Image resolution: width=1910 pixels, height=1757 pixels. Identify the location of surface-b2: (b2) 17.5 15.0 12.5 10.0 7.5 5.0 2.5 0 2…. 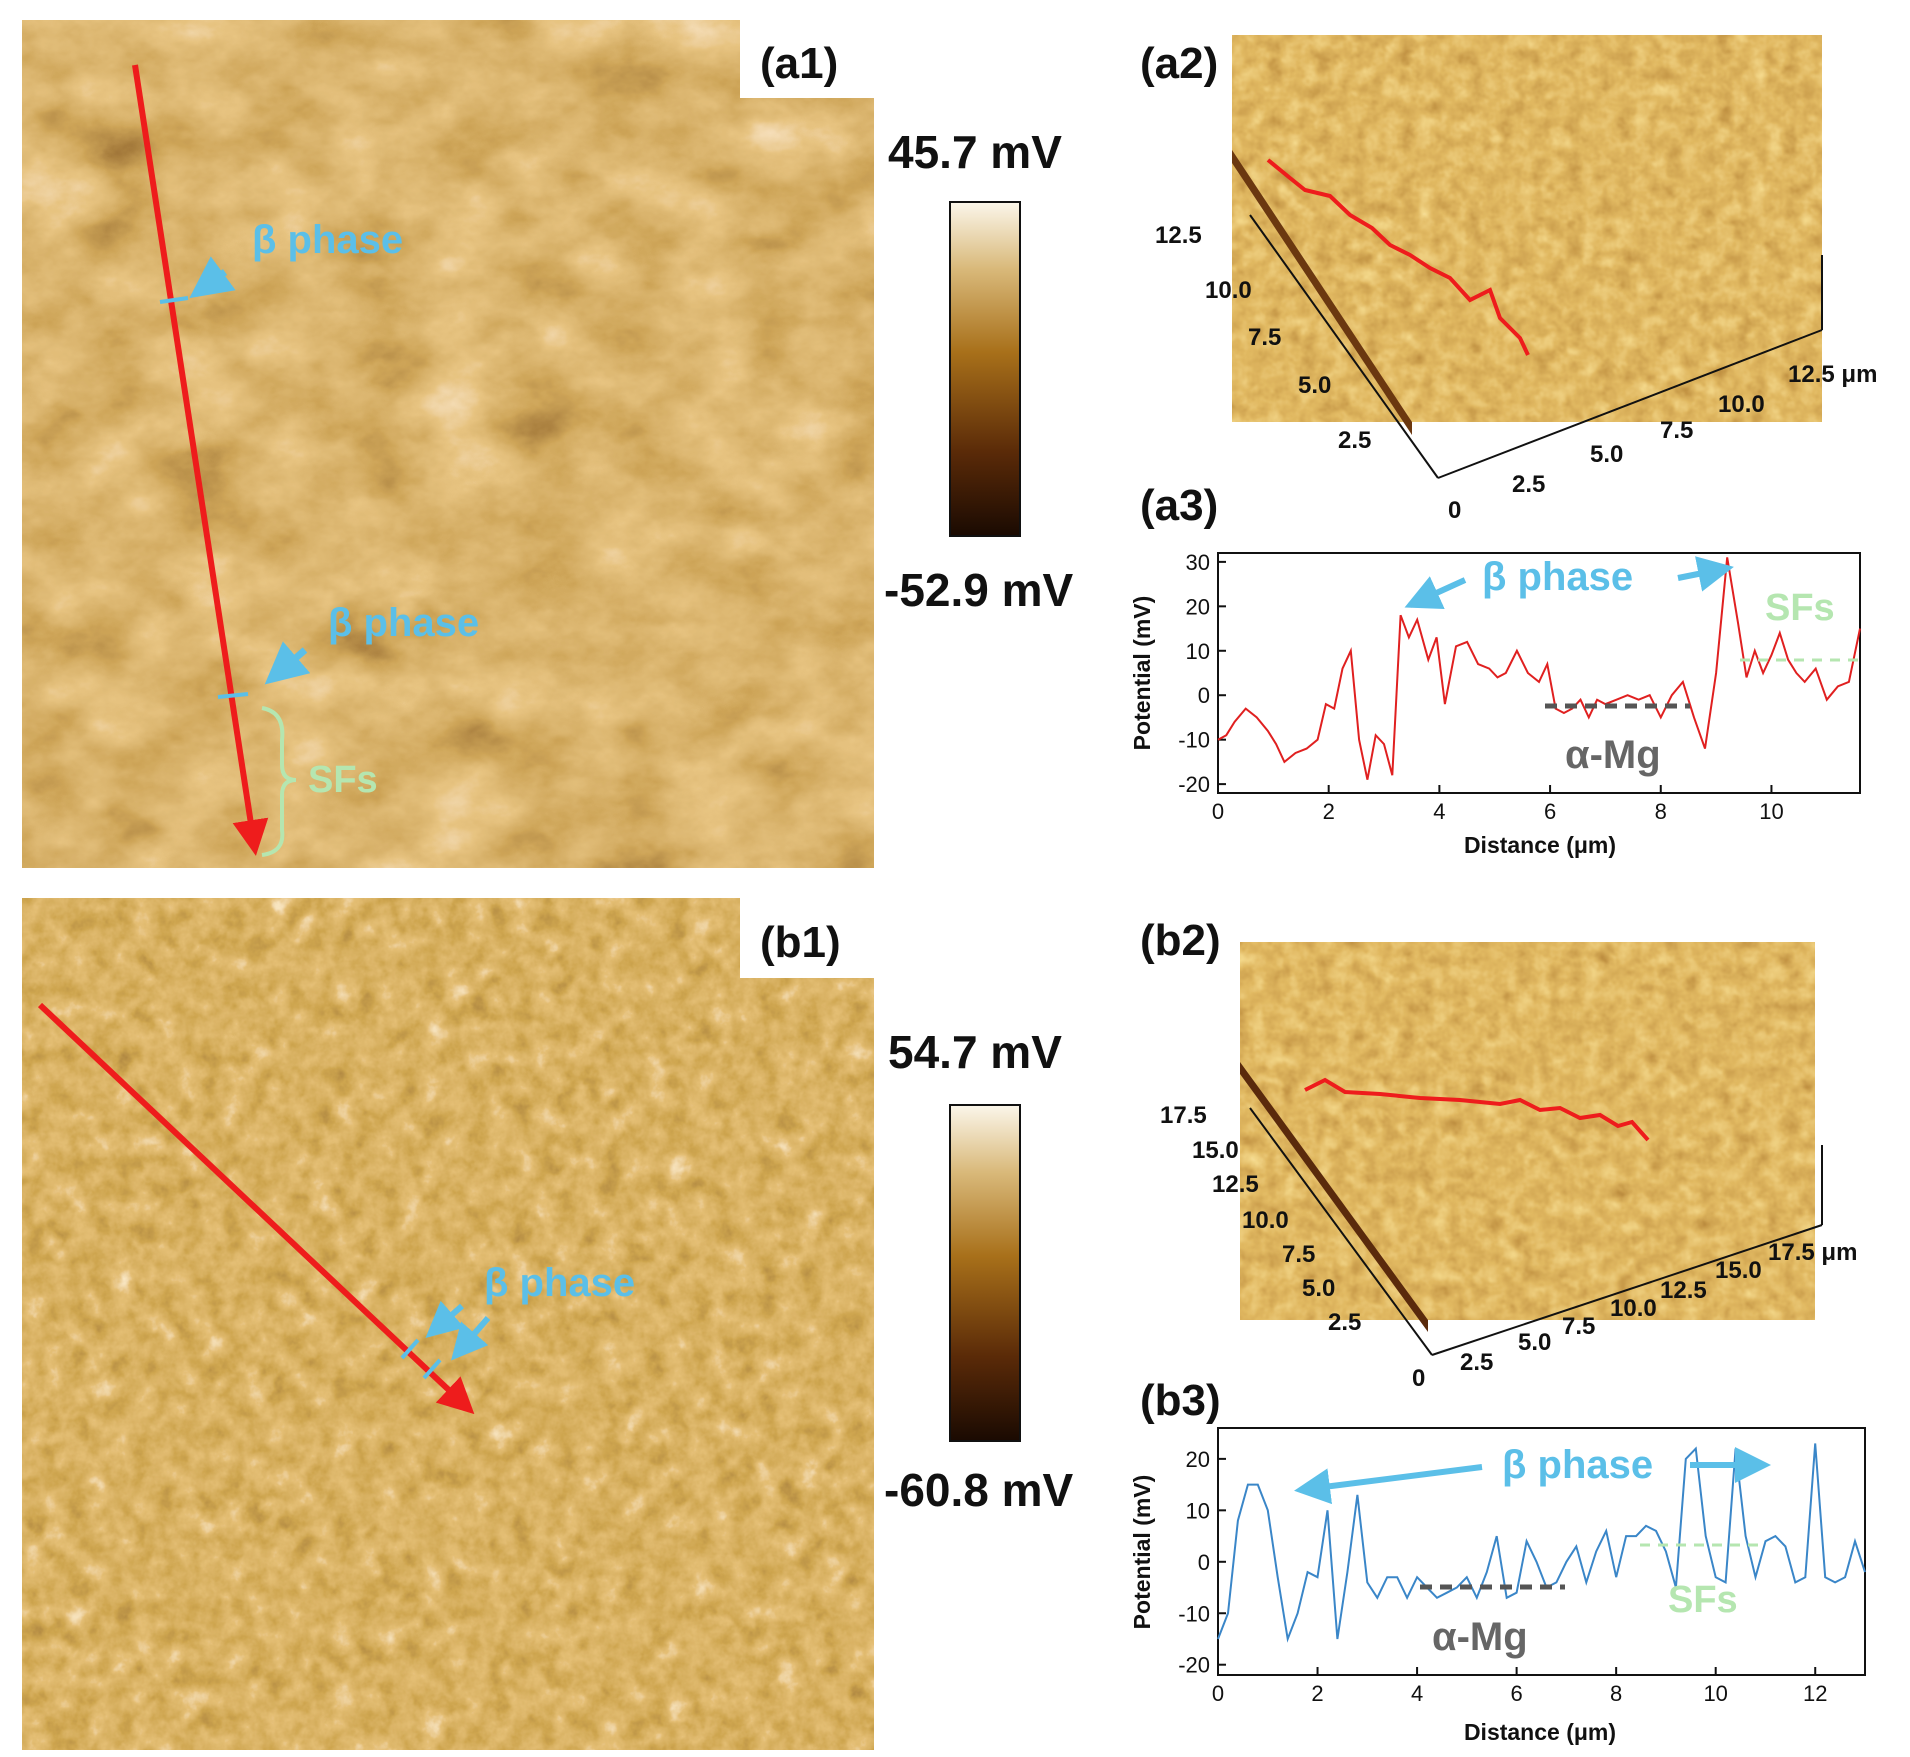
(1498, 1154).